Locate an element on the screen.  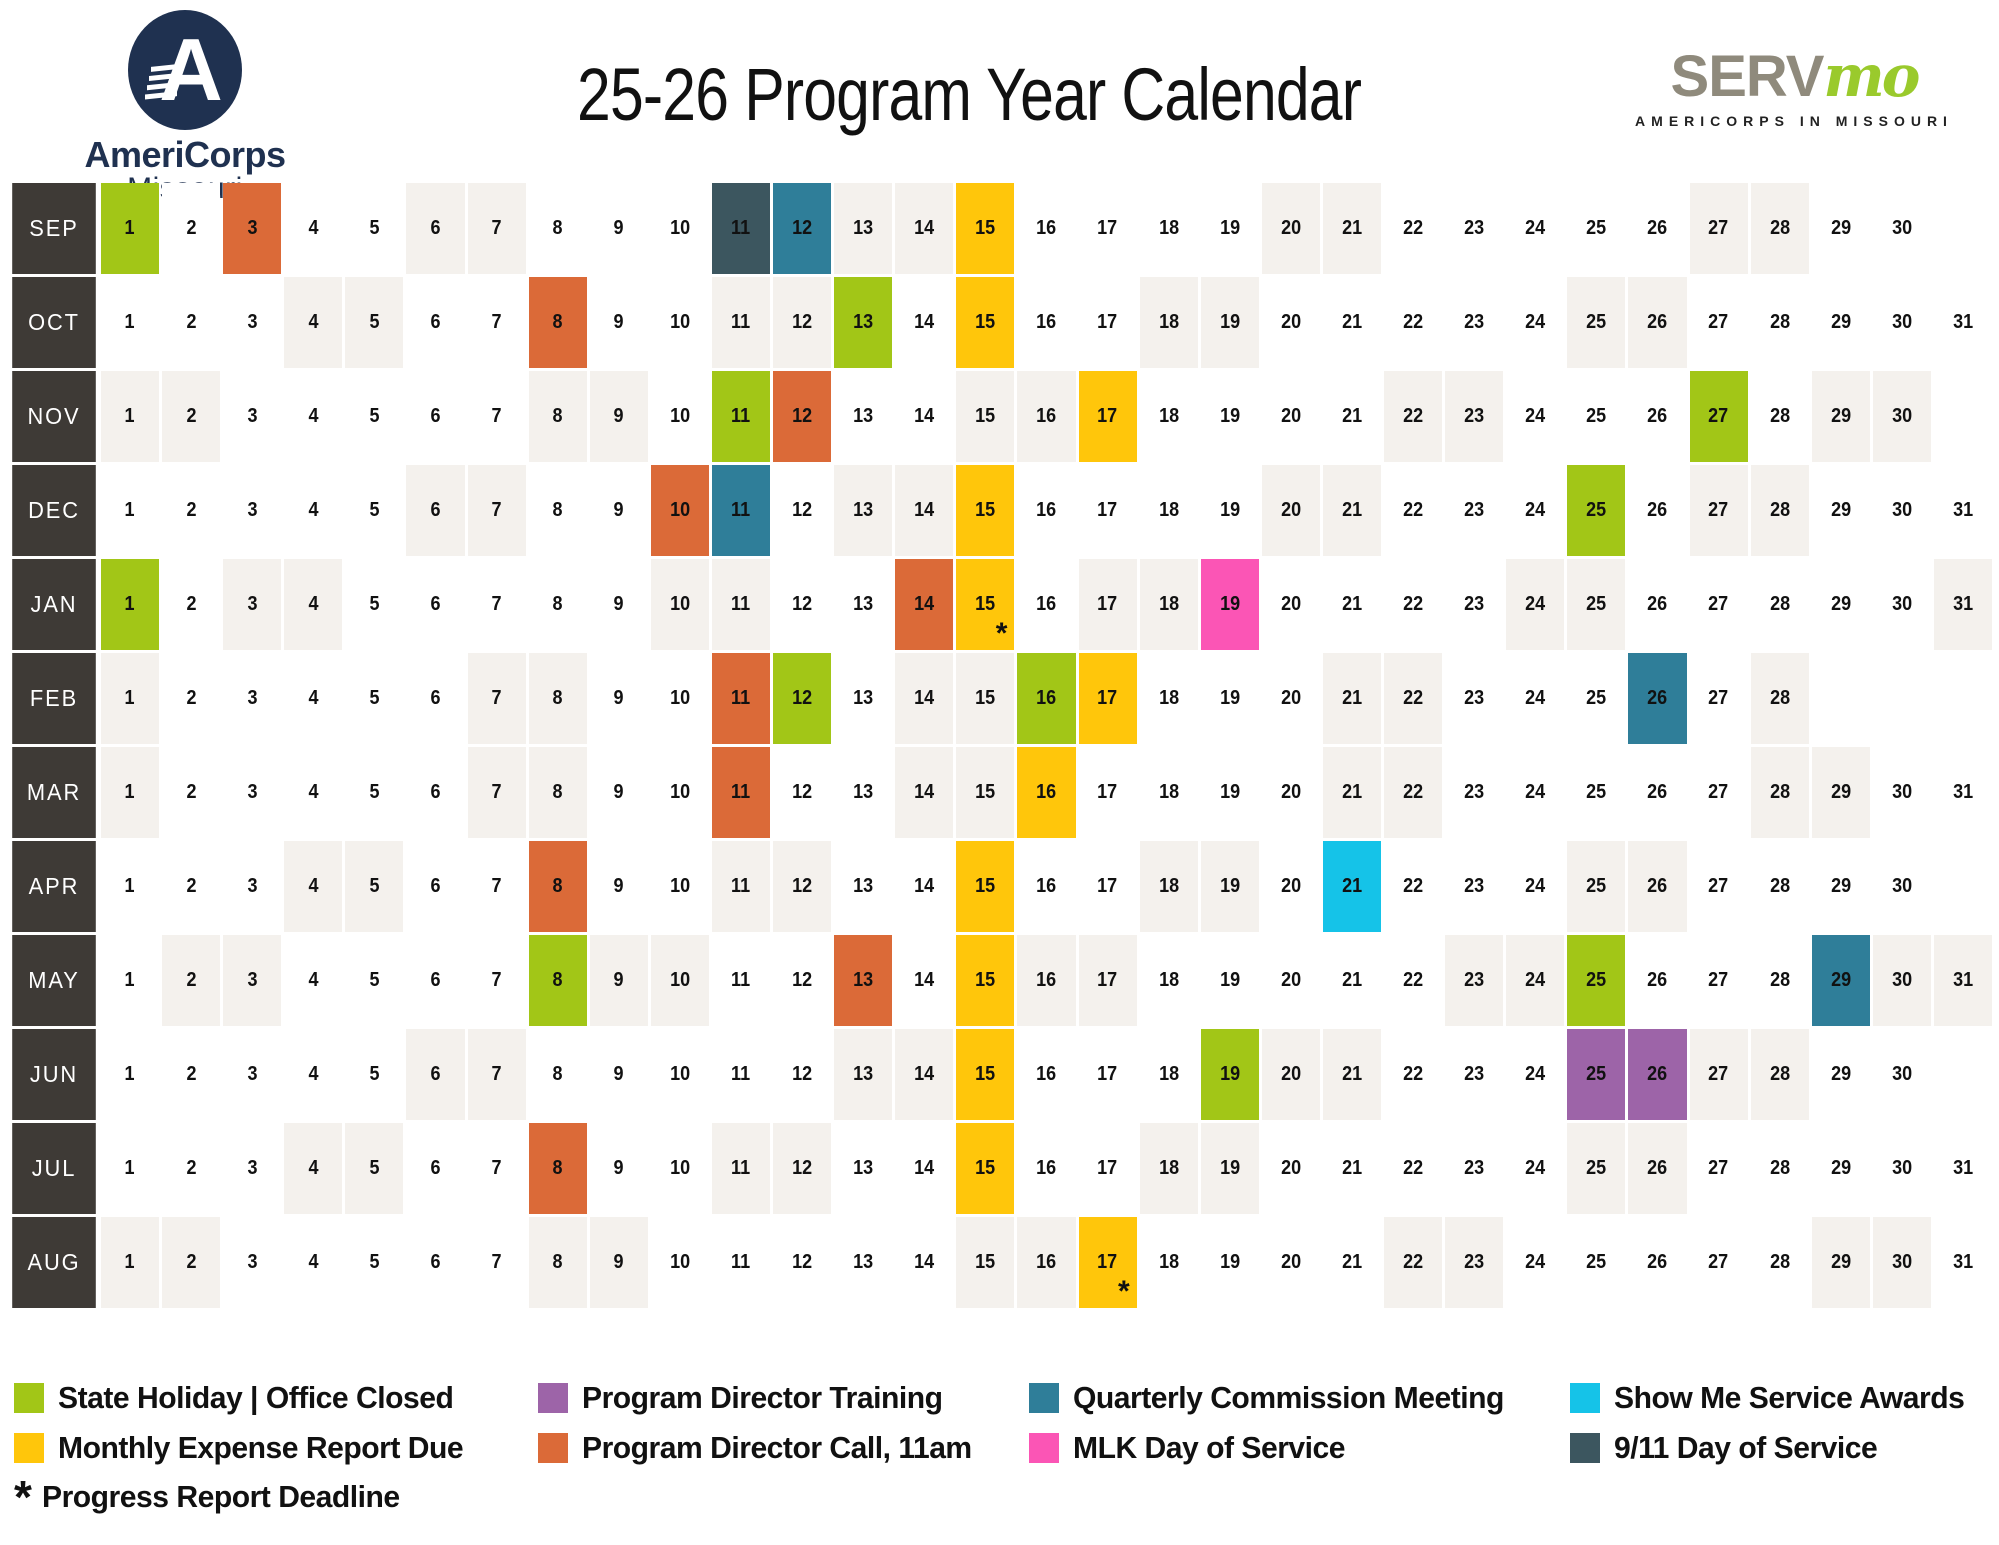
day-cell-aug-16: 16 is located at coordinates (1046, 1262).